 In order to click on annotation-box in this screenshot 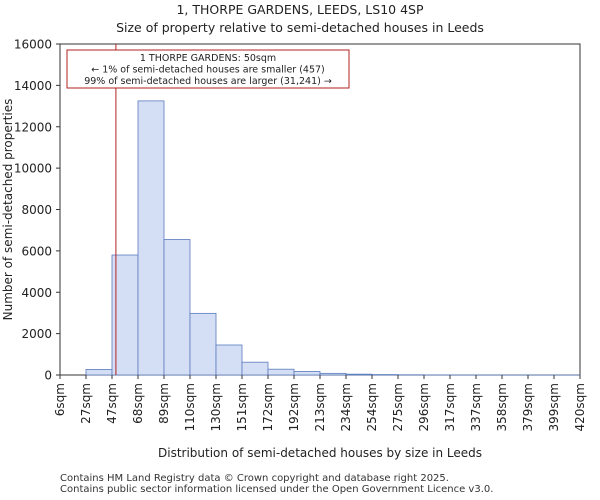, I will do `click(208, 69)`.